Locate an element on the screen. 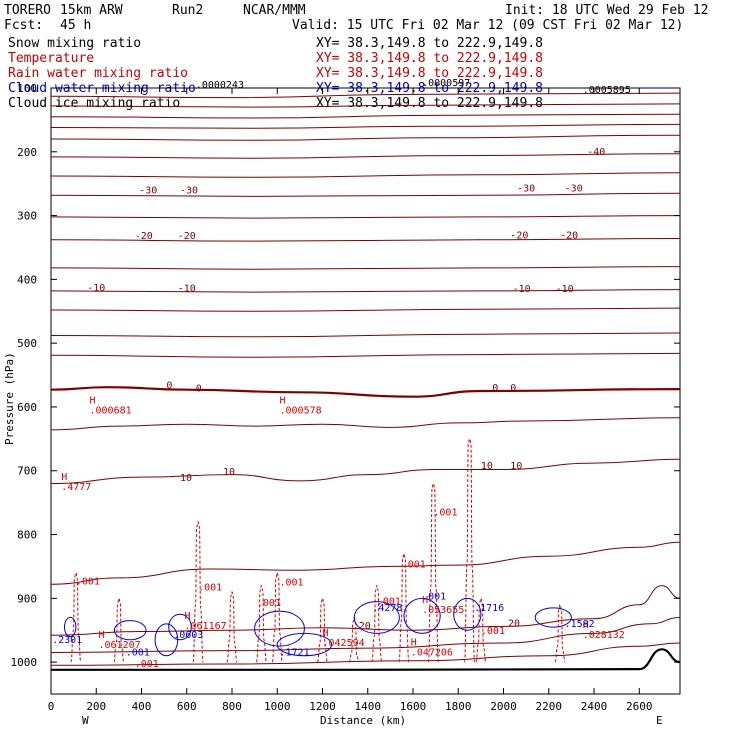 Image resolution: width=740 pixels, height=740 pixels. x-end-label-east: E is located at coordinates (659, 720).